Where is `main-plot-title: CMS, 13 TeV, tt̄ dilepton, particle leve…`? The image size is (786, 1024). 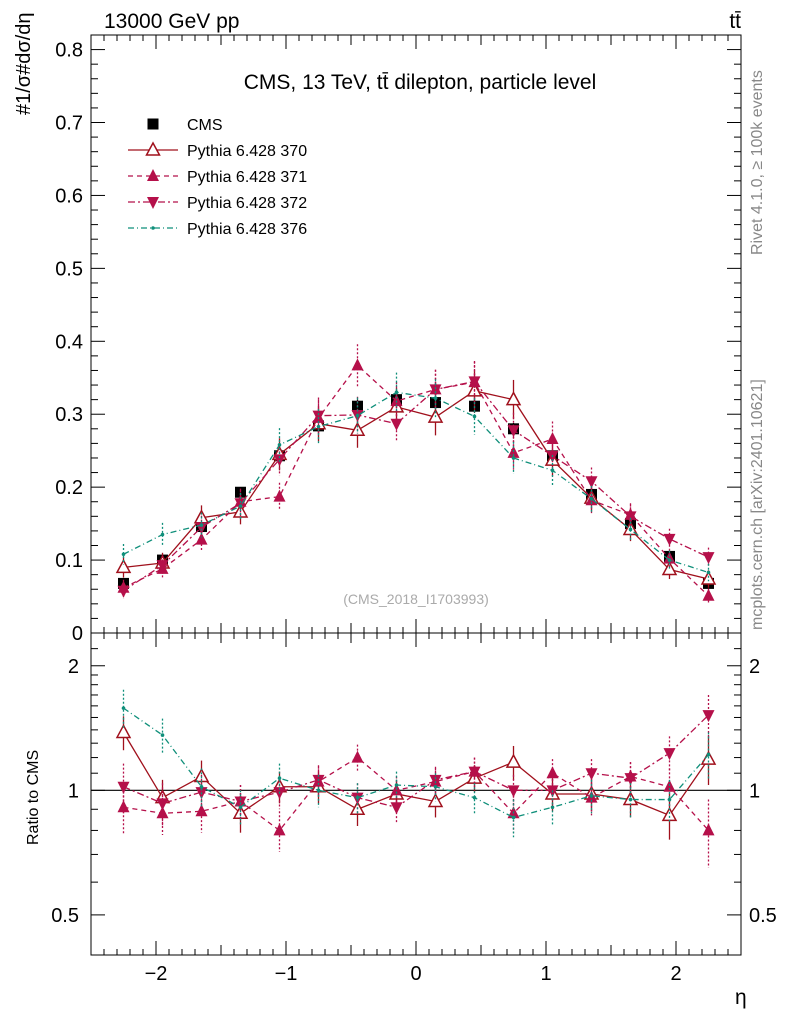
main-plot-title: CMS, 13 TeV, tt̄ dilepton, particle leve… is located at coordinates (420, 82).